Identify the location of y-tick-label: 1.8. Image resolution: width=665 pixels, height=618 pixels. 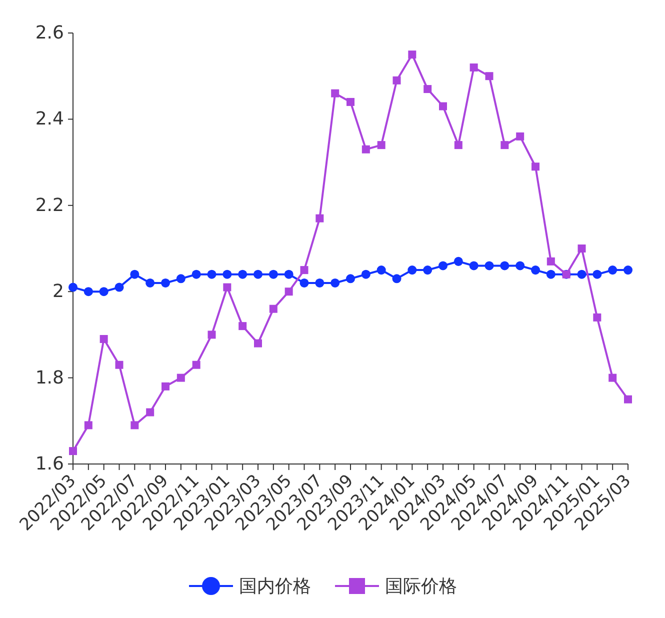
(49, 377).